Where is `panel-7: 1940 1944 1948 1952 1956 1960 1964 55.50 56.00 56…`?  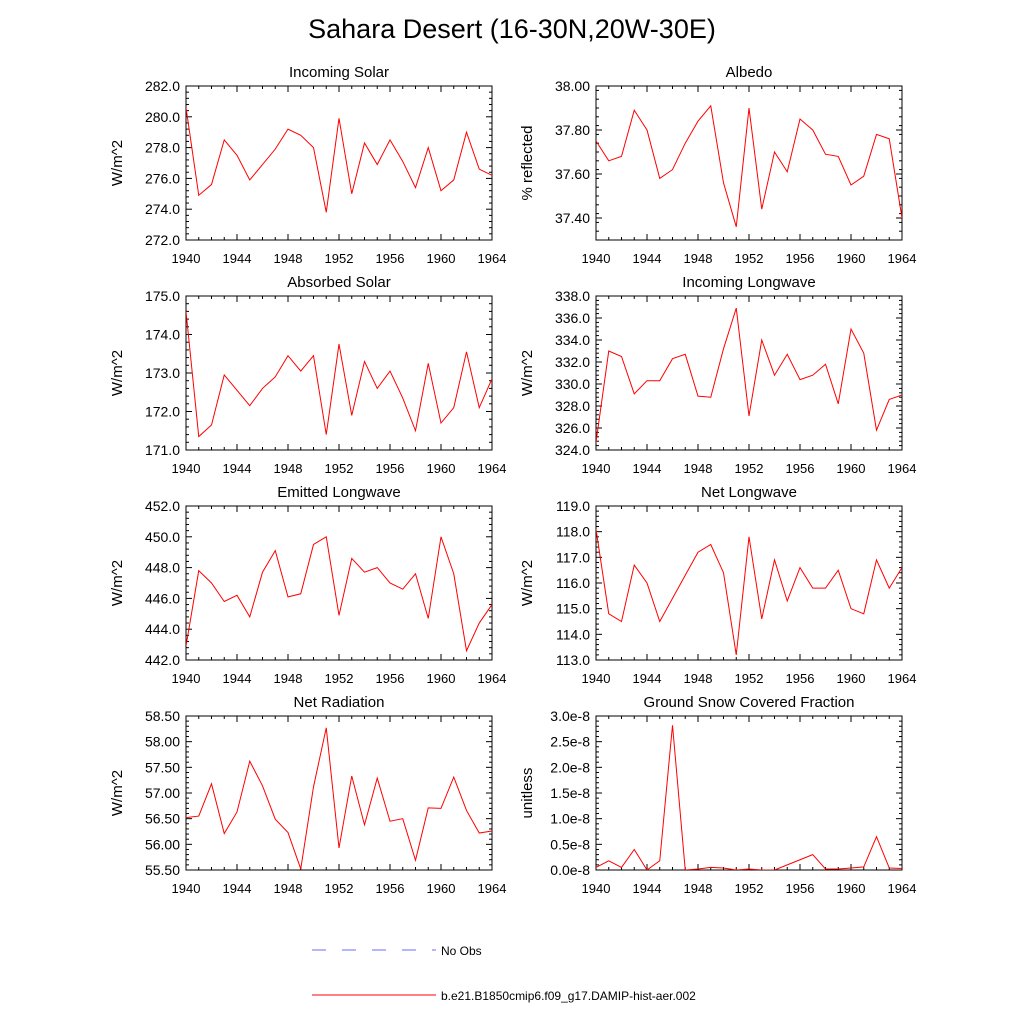 panel-7: 1940 1944 1948 1952 1956 1960 1964 55.50 56.00 56… is located at coordinates (307, 795).